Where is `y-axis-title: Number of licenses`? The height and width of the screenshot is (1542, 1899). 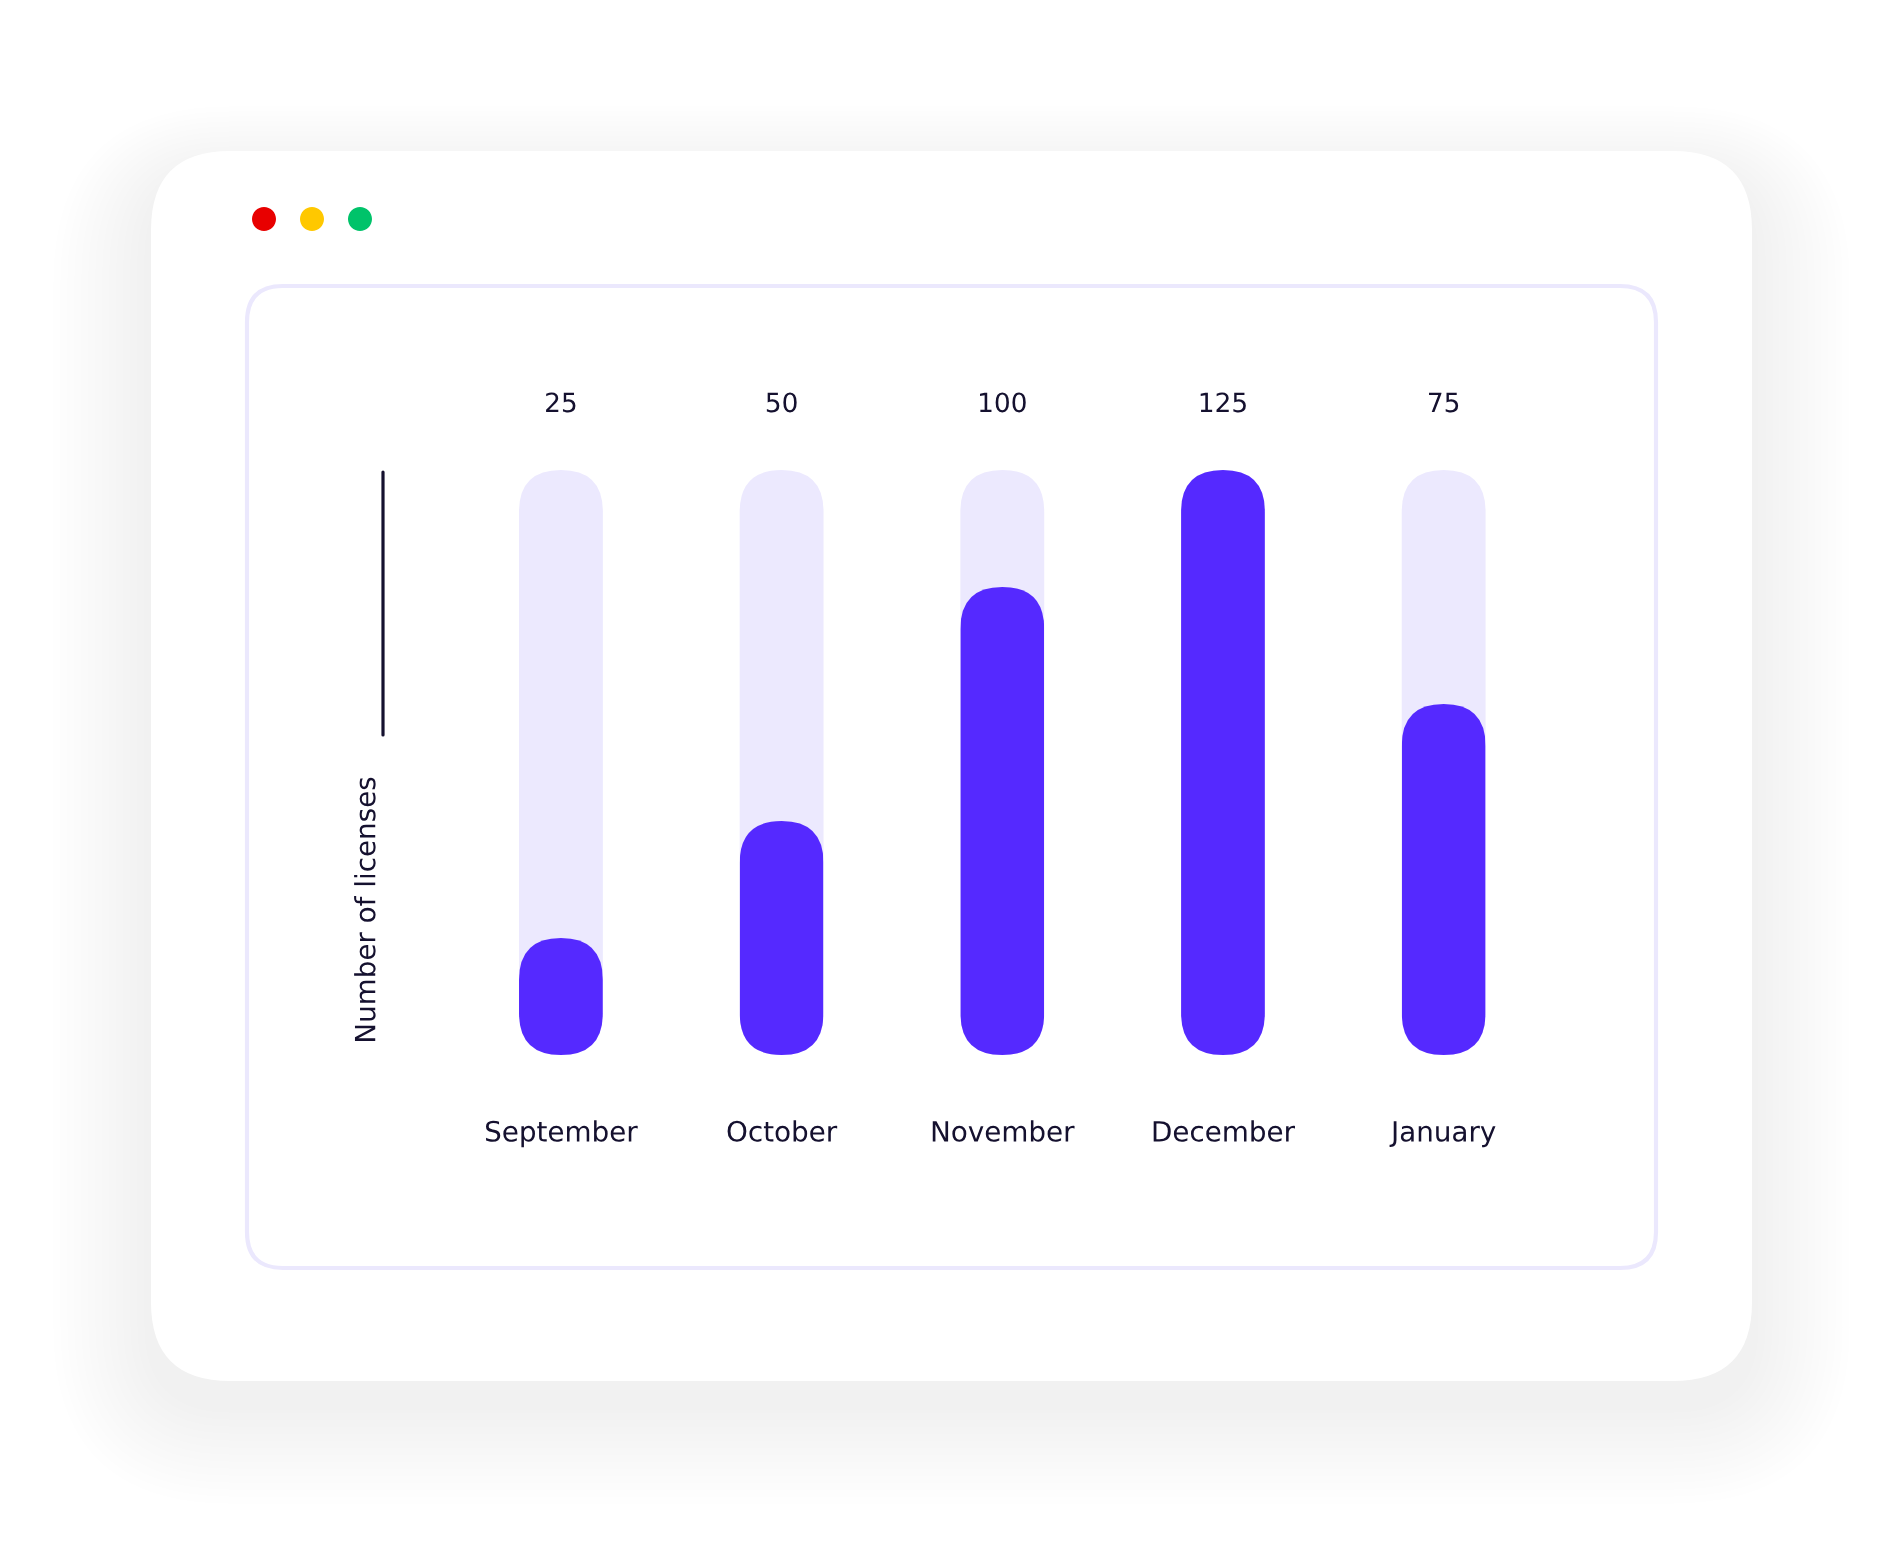 y-axis-title: Number of licenses is located at coordinates (365, 909).